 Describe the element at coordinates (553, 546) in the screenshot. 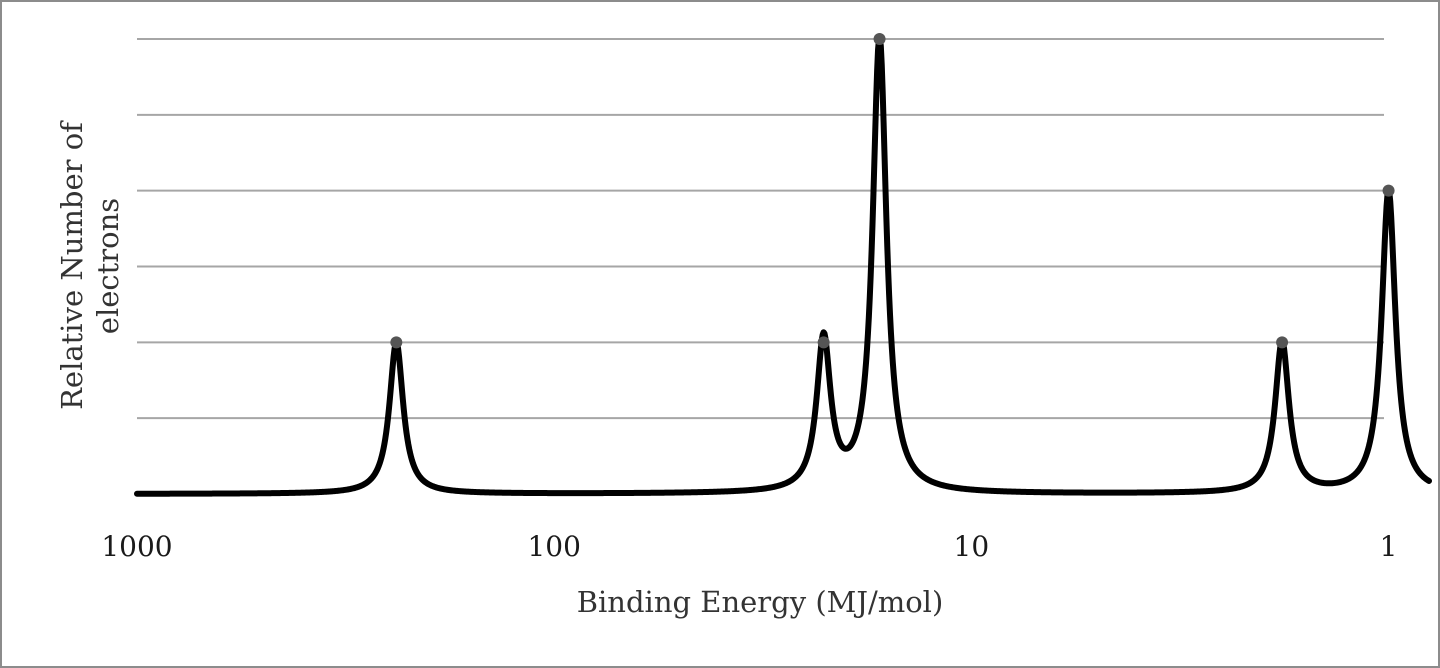

I see `x-tick-label-2: 100` at that location.